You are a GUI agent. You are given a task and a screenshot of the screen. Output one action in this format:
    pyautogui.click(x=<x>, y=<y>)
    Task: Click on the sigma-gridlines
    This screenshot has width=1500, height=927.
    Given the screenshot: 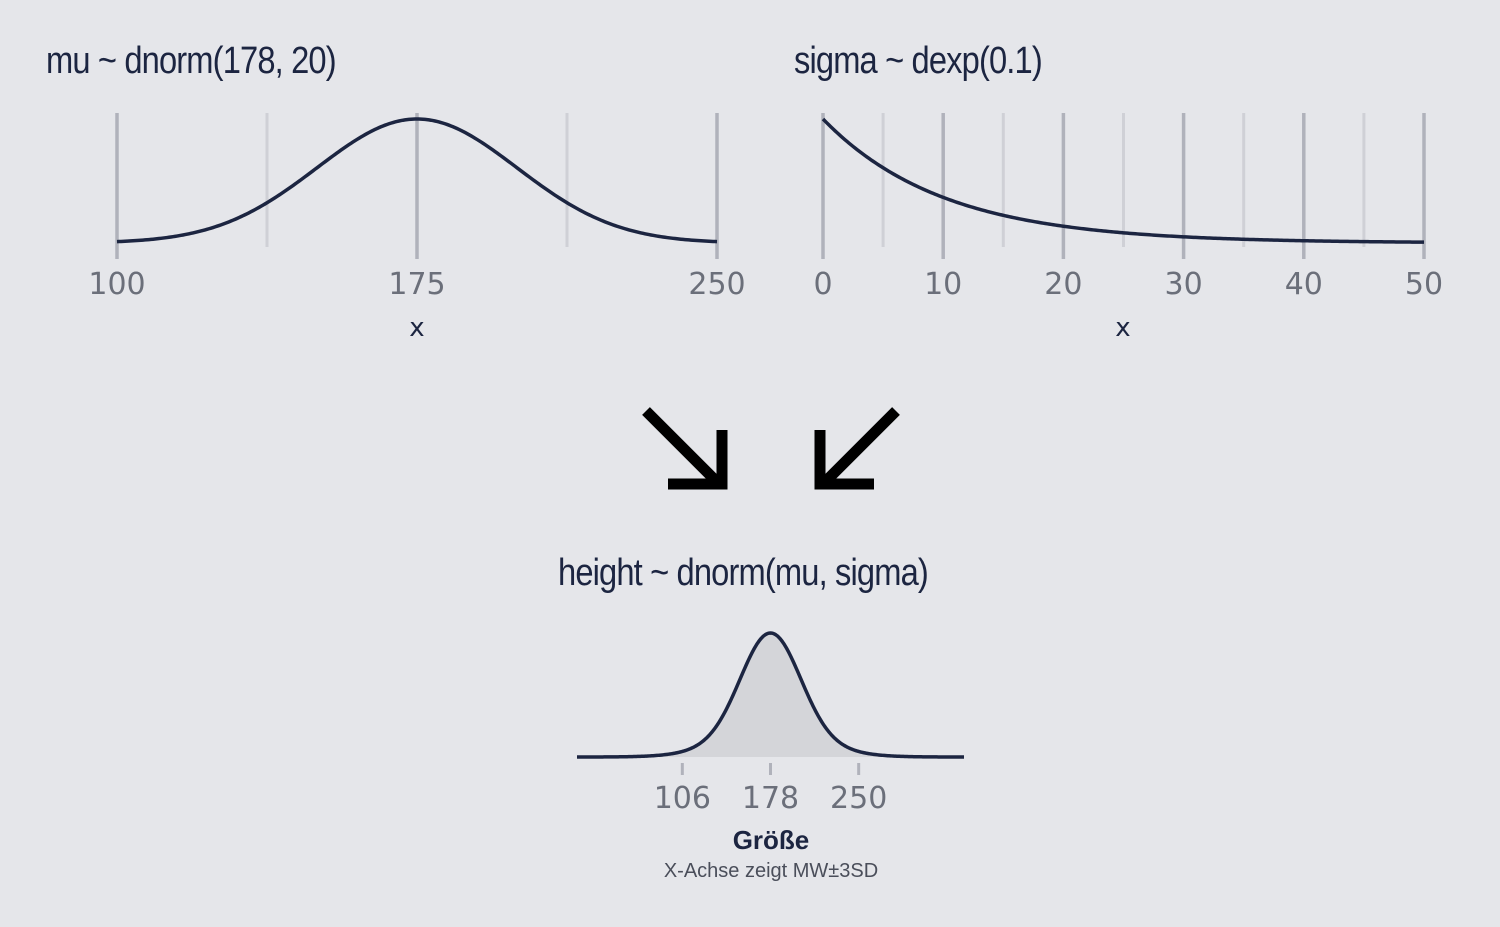 What is the action you would take?
    pyautogui.click(x=1123, y=186)
    